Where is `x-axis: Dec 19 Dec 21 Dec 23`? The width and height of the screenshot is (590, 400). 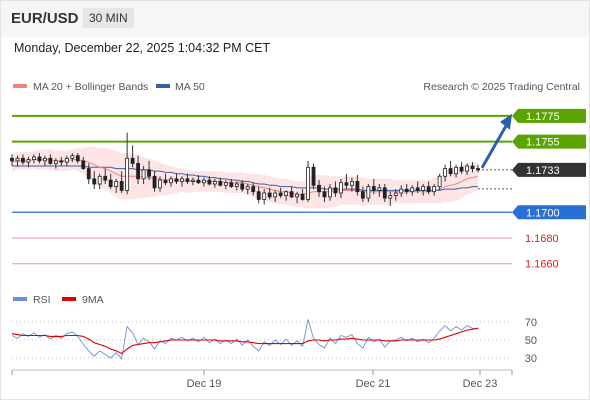 x-axis: Dec 19 Dec 21 Dec 23 is located at coordinates (262, 380).